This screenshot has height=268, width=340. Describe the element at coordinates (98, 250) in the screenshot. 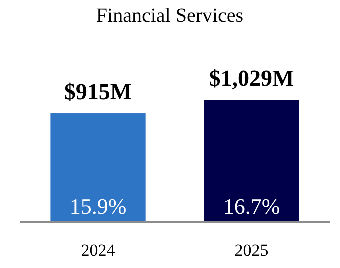

I see `x-tick-label: 2024` at that location.